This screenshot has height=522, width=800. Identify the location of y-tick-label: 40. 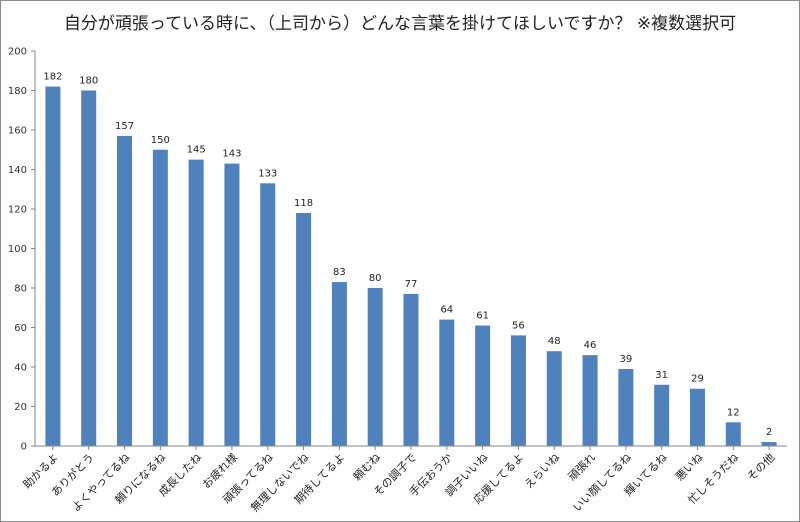
(20, 368).